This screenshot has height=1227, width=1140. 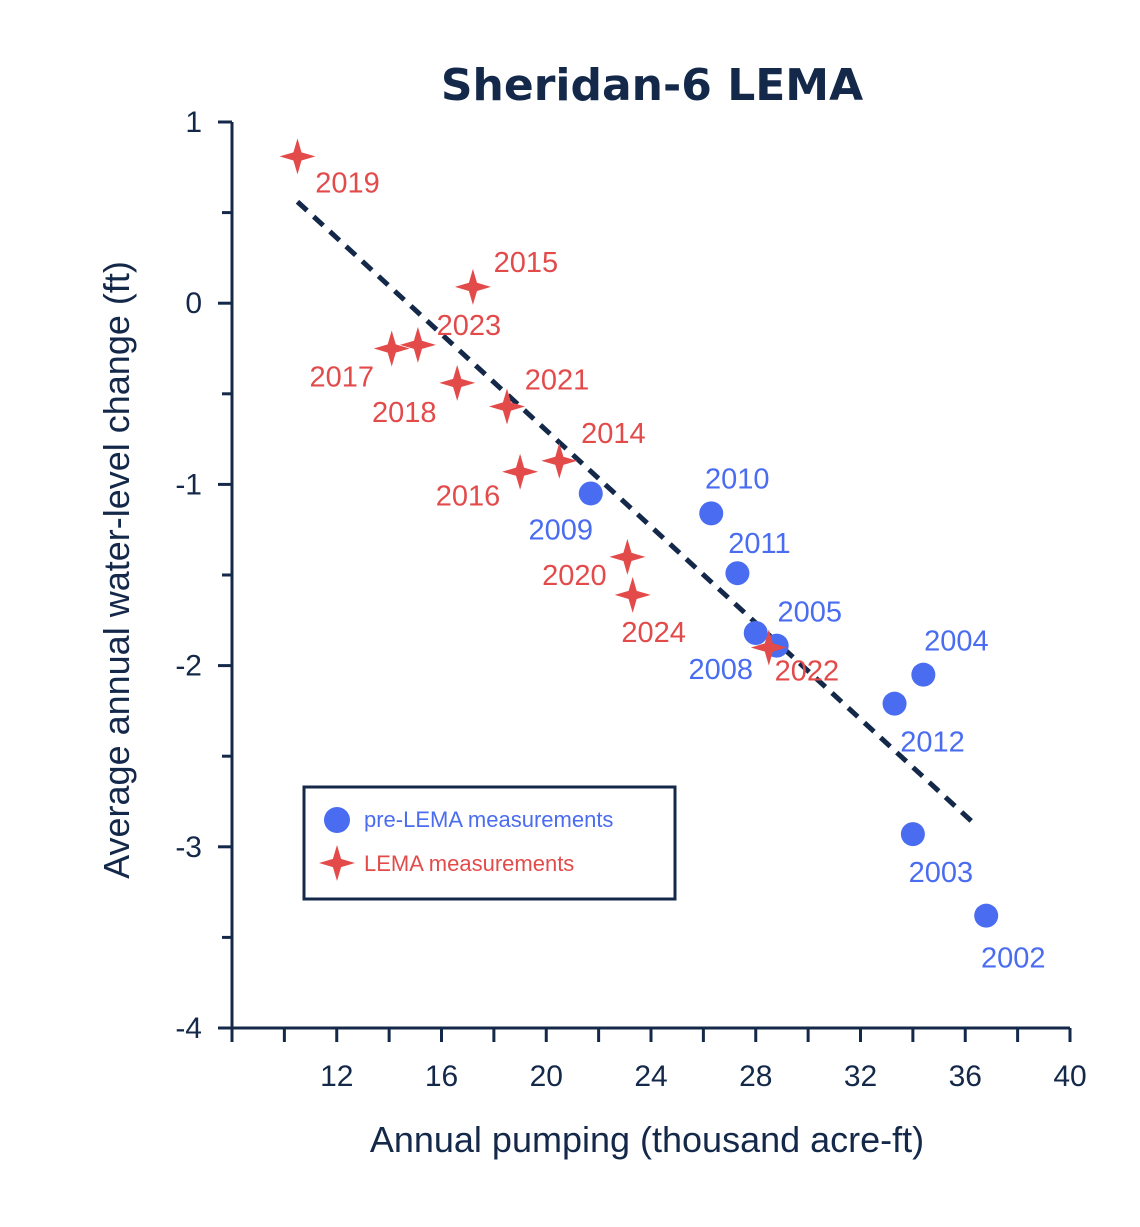 I want to click on data-label-2002: 2002, so click(x=1013, y=959).